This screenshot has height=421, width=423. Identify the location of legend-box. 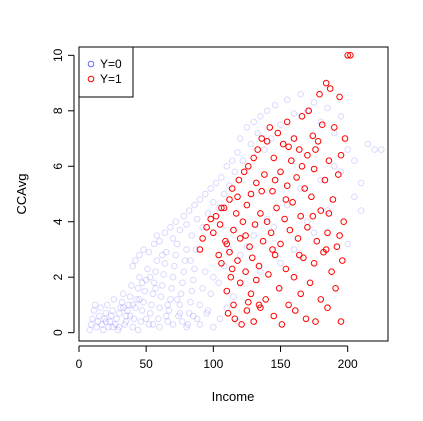
(106, 72).